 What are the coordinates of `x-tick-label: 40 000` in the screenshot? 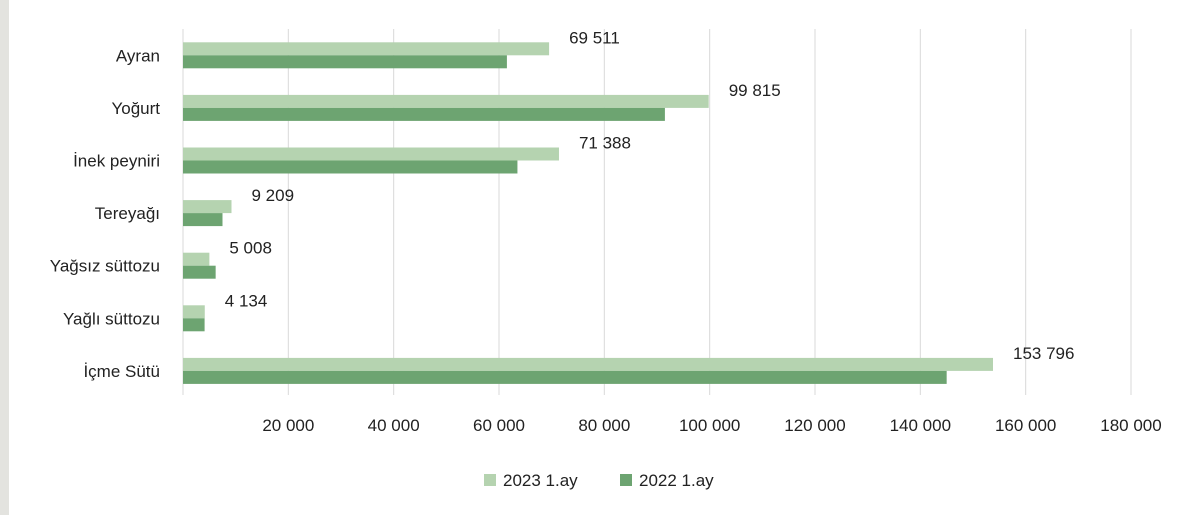 It's located at (394, 425).